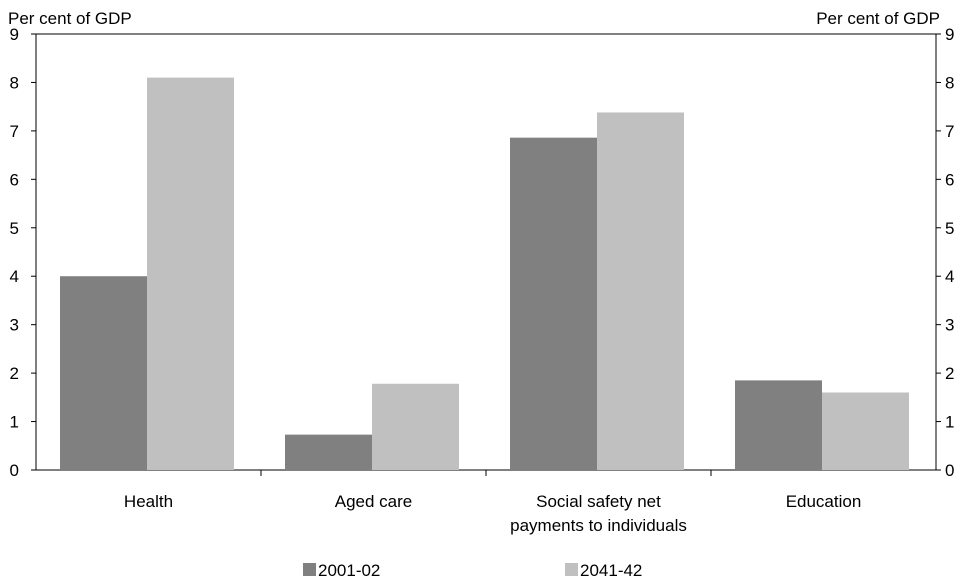 Image resolution: width=968 pixels, height=580 pixels. I want to click on left-axis-unit-label: Per cent of GDP, so click(70, 18).